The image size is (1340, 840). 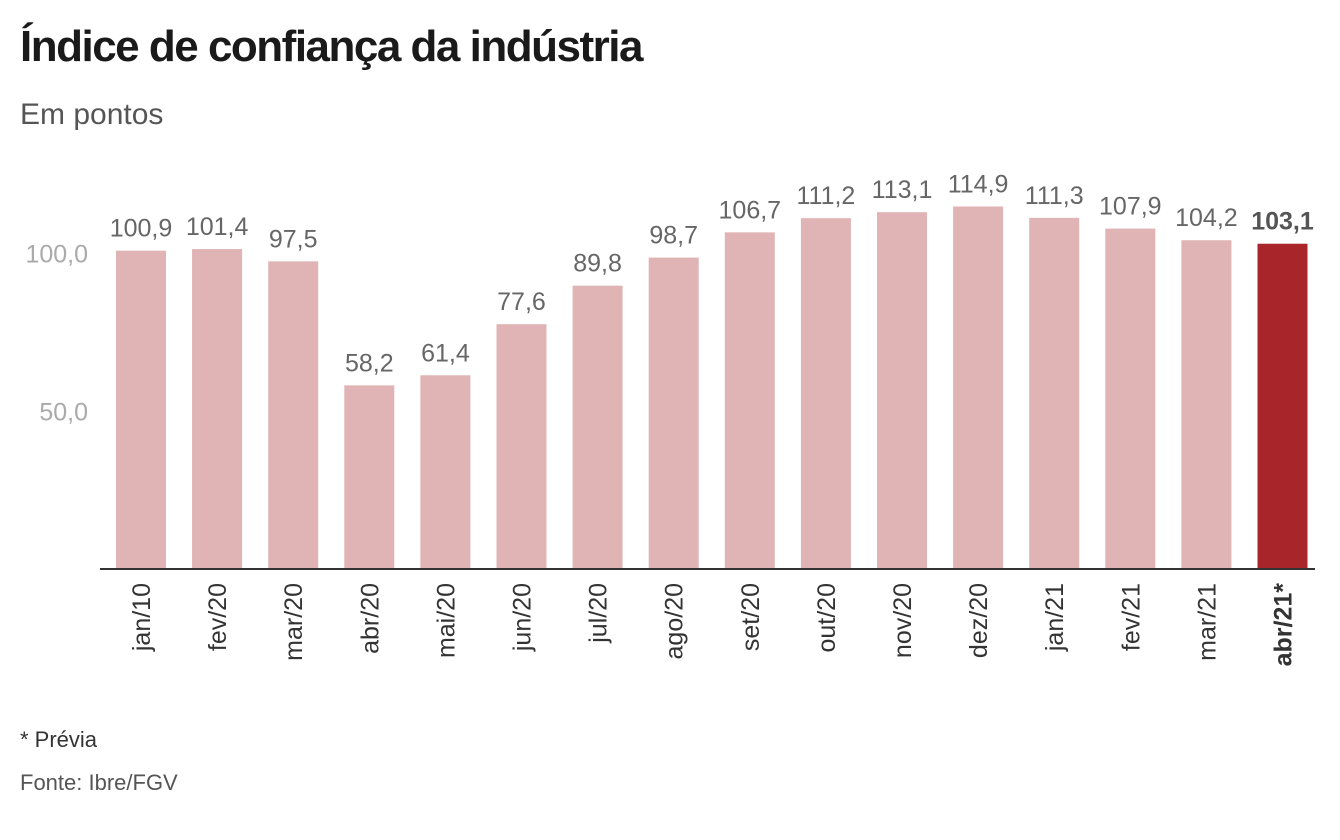 What do you see at coordinates (750, 210) in the screenshot?
I see `bar-value-label: 106,7` at bounding box center [750, 210].